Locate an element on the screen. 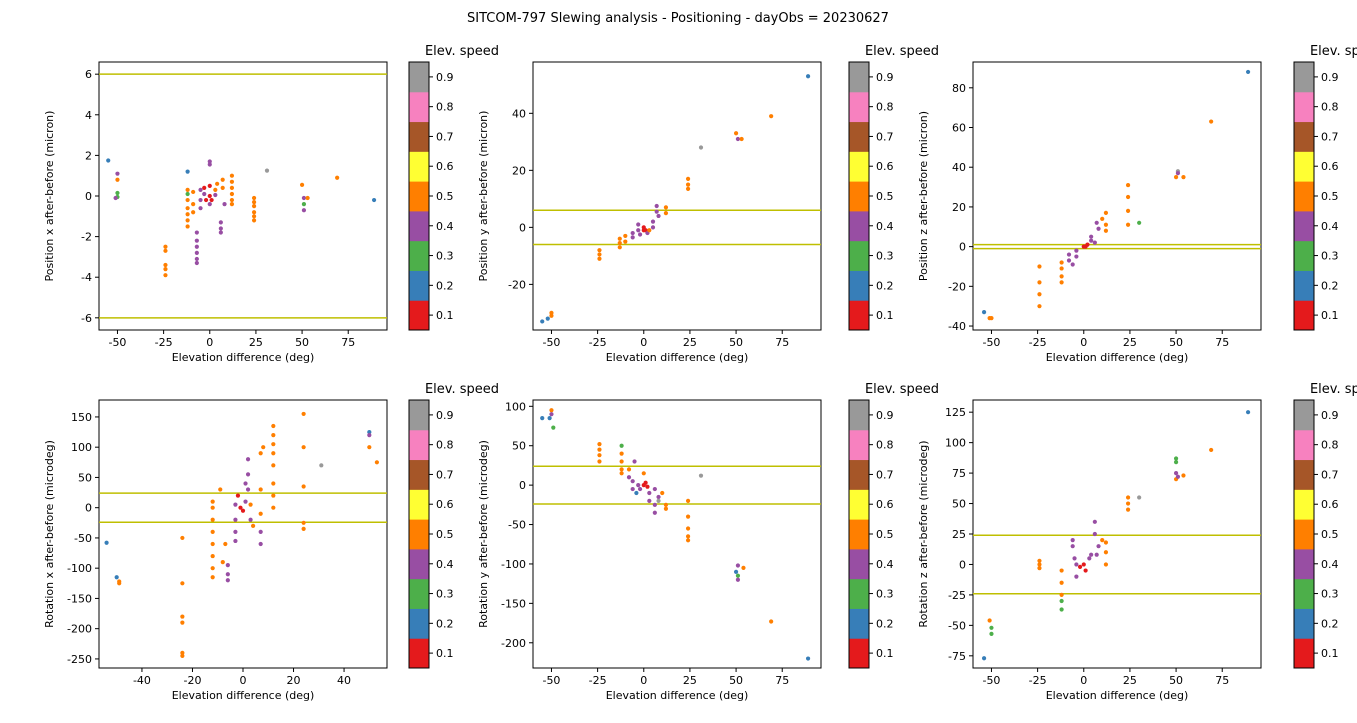 This screenshot has height=723, width=1357. y-tick-label: 75 is located at coordinates (959, 473).